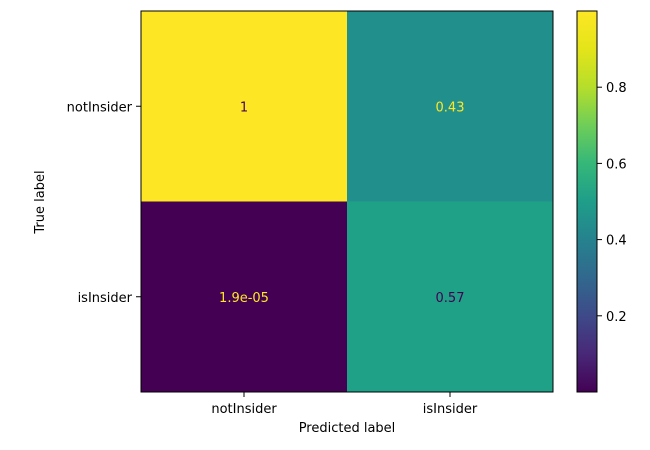 This screenshot has width=650, height=450. I want to click on cell-value-label-0-0: 1, so click(244, 107).